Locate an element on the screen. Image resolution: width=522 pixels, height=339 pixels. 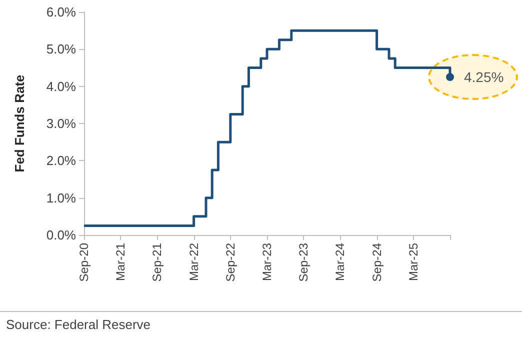
y-tick-label: 1.0% is located at coordinates (61, 198).